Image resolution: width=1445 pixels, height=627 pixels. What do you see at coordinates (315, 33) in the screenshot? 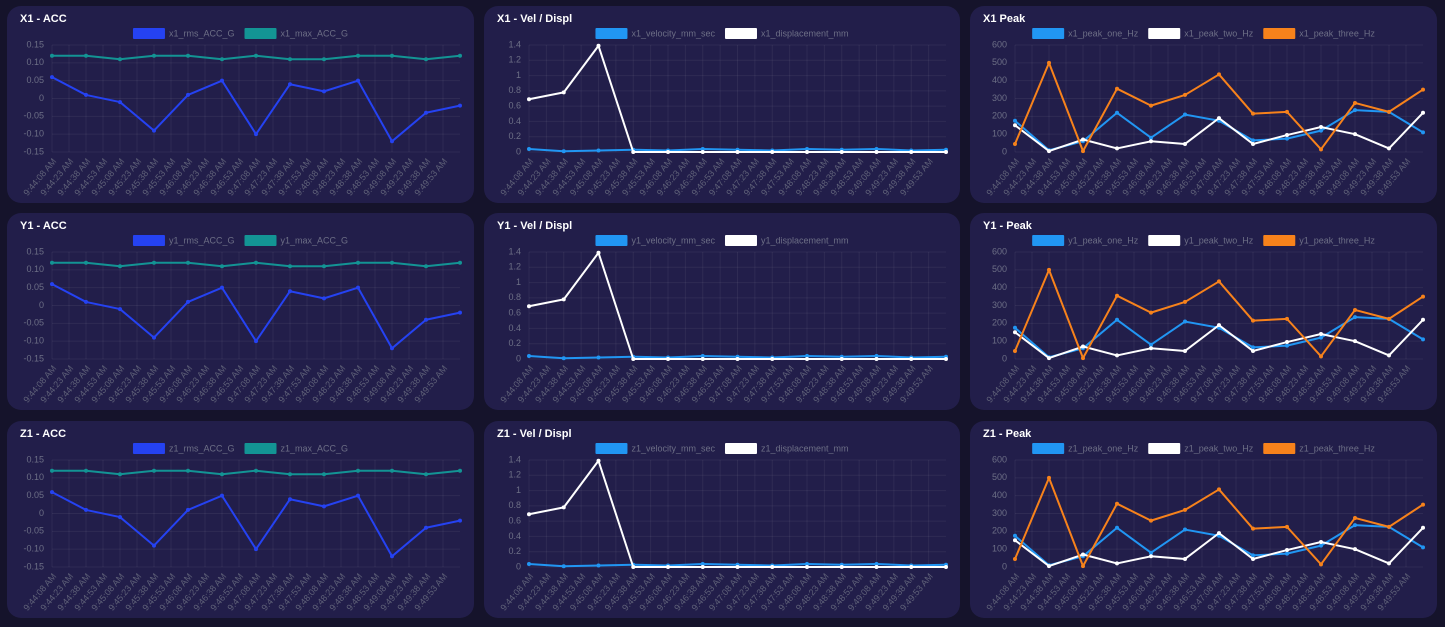
I see `legend-label: x1_max_ACC_G` at bounding box center [315, 33].